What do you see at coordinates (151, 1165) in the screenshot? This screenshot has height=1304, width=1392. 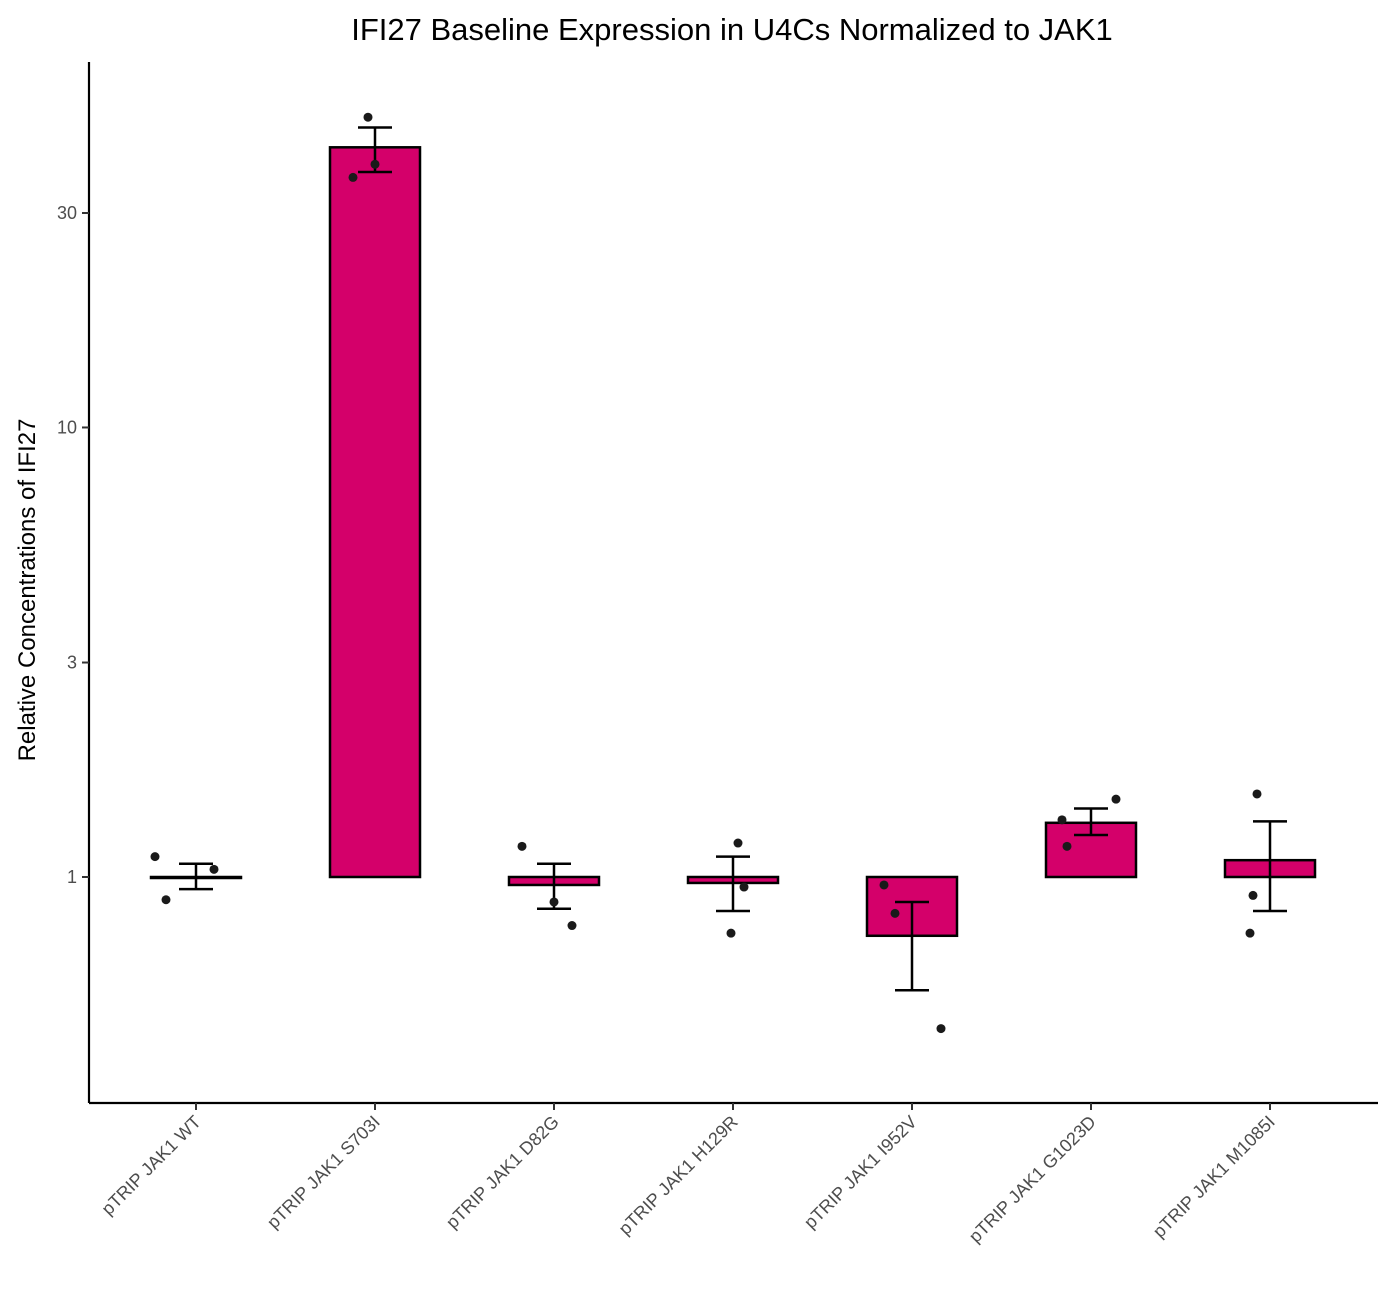 I see `x-tick-label-0: pTRIP JAK1 WT` at bounding box center [151, 1165].